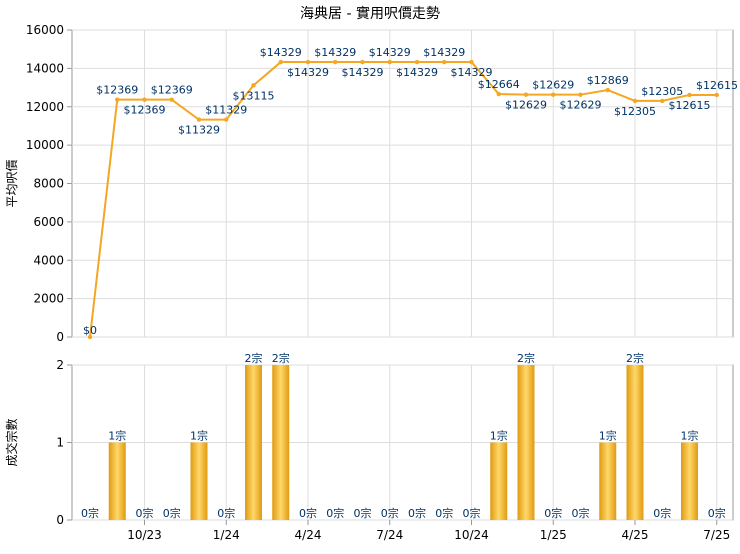  Describe the element at coordinates (45, 68) in the screenshot. I see `y-tick-label: 14000` at that location.